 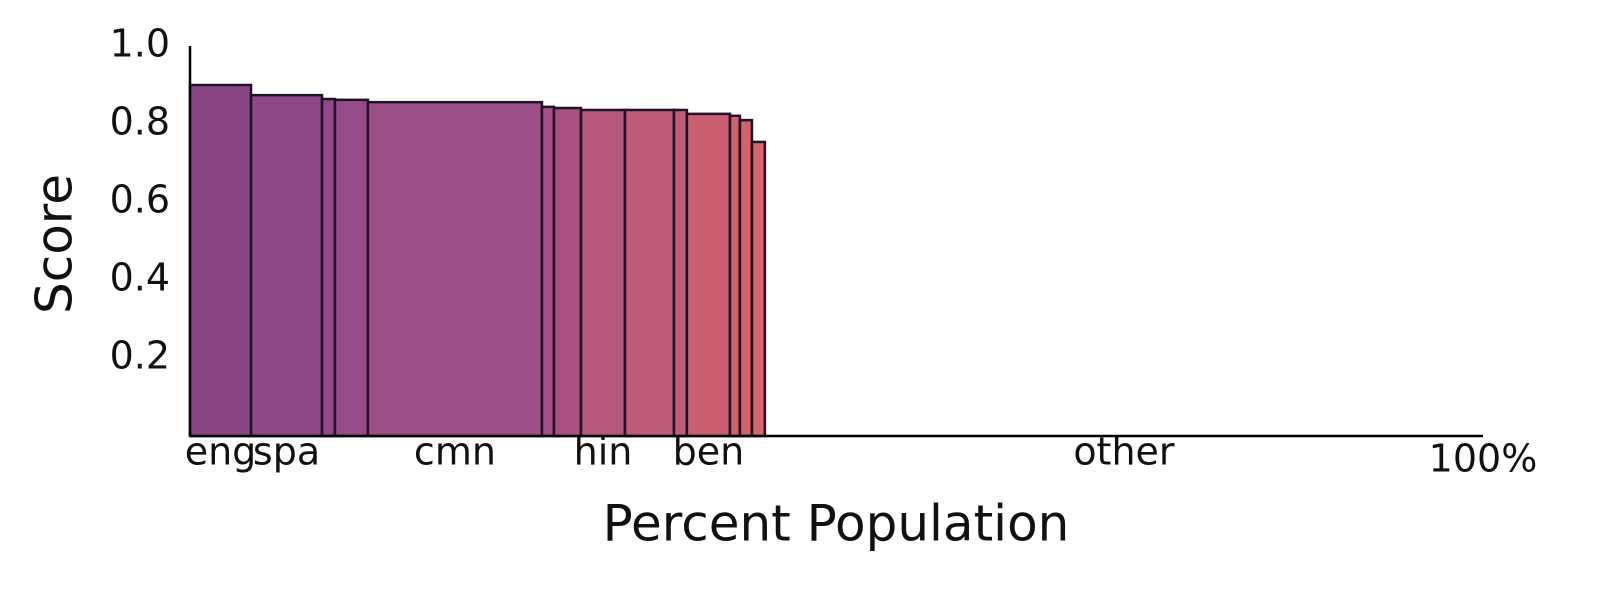 I want to click on y-tick-label: 0.6, so click(x=140, y=200).